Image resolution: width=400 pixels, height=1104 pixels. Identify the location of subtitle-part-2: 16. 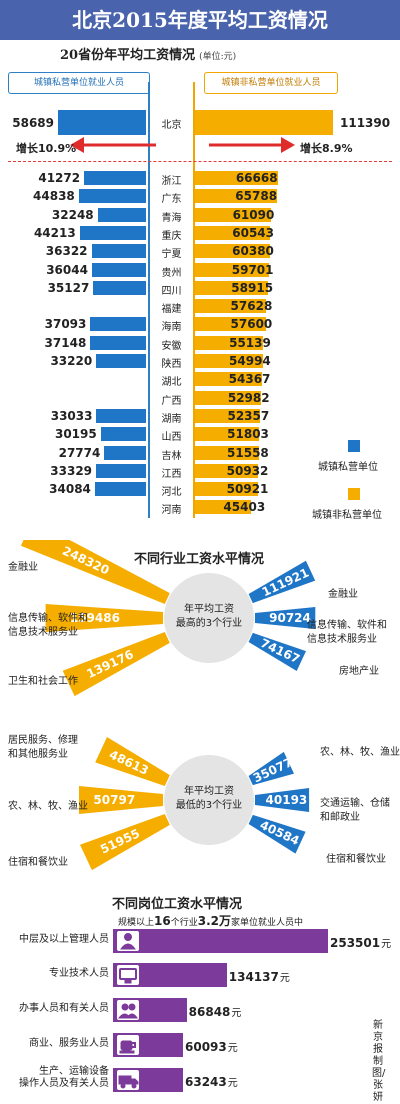
(162, 921).